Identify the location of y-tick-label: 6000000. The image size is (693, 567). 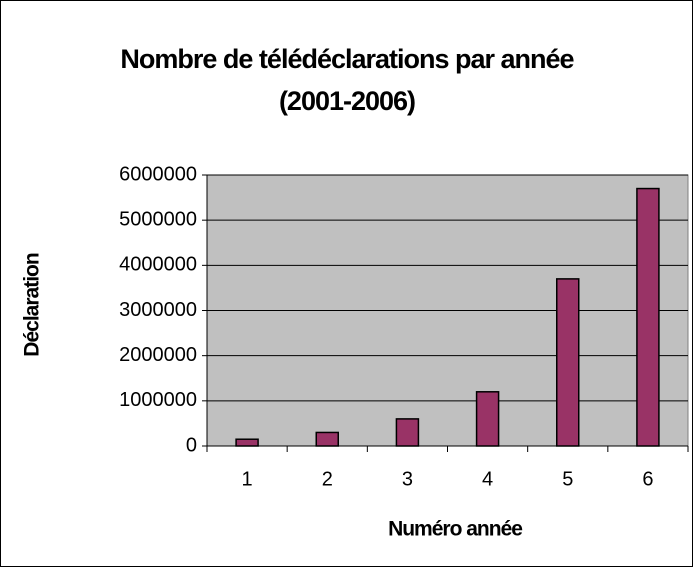
(158, 174).